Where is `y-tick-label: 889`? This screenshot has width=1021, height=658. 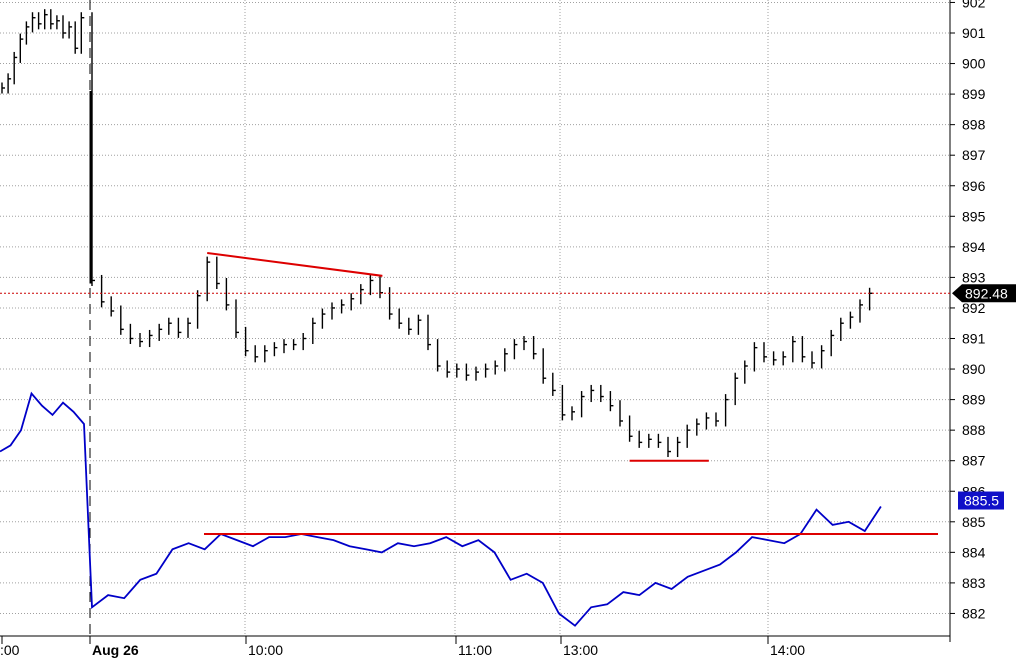
y-tick-label: 889 is located at coordinates (974, 400).